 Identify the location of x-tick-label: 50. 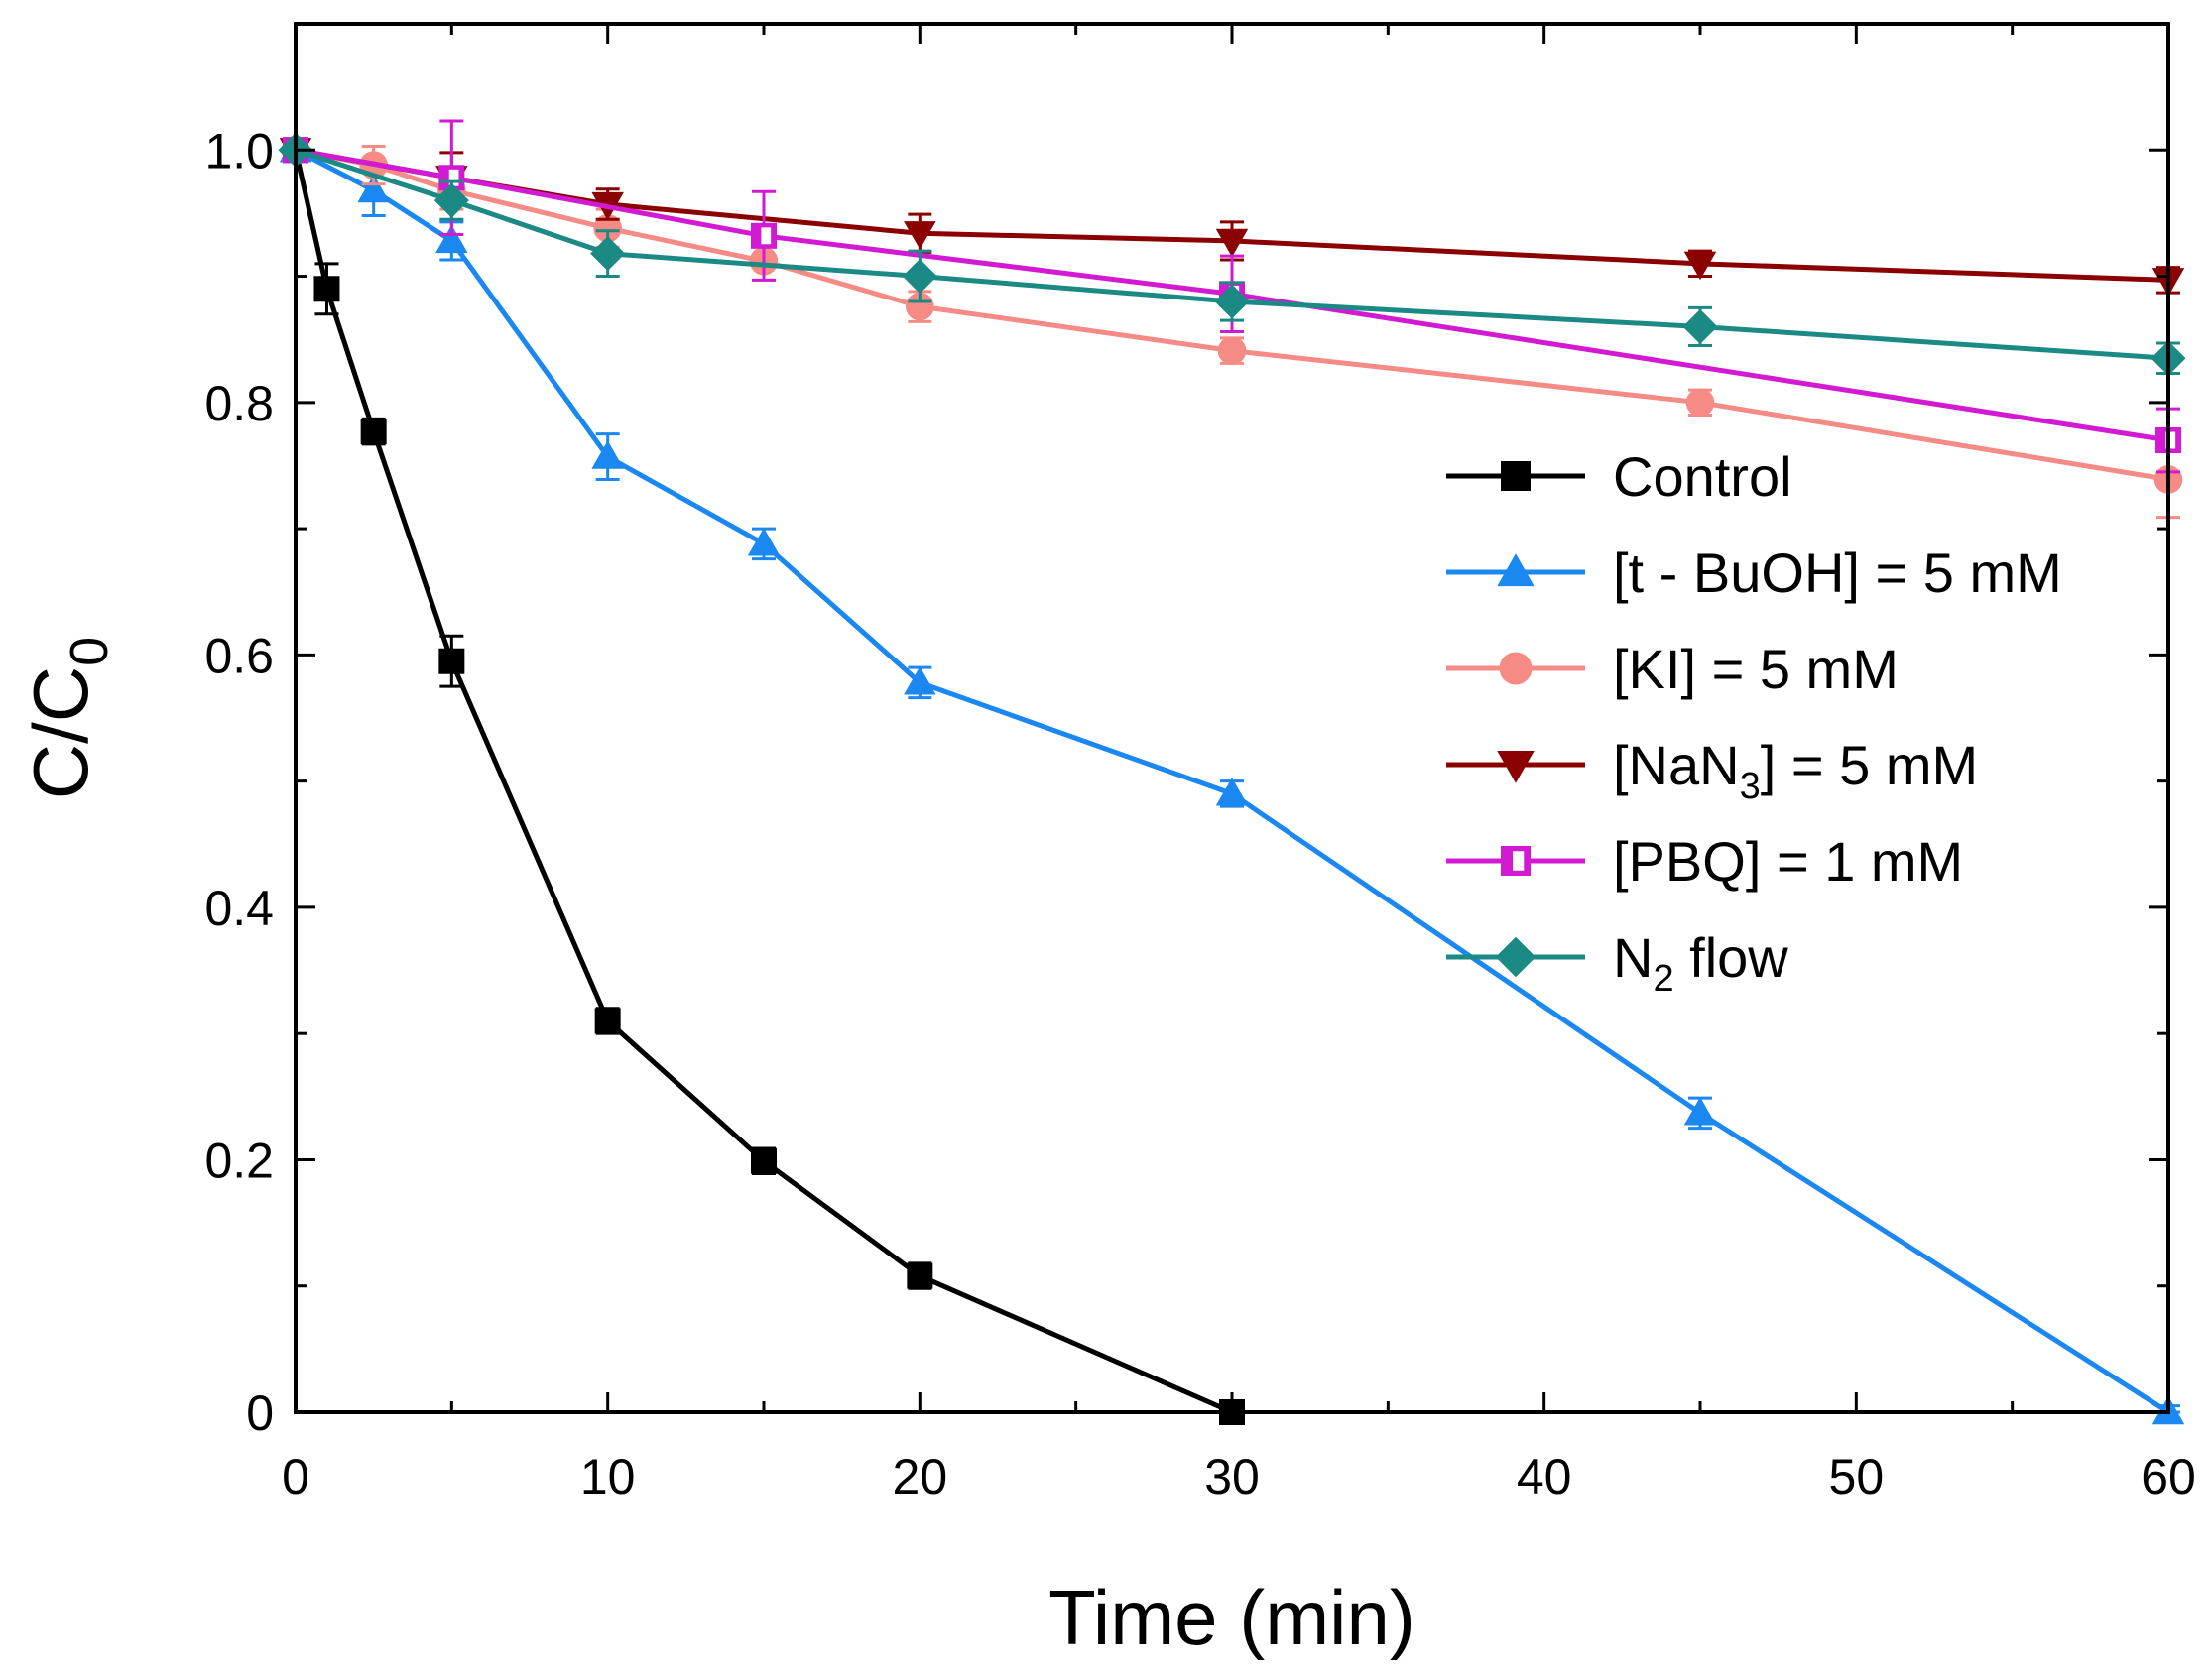
(1857, 1476).